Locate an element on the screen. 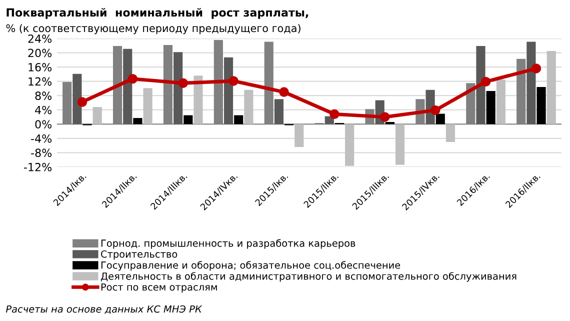 The height and width of the screenshot is (321, 570). legend-label: Деятельность в области административного и вспомогательного обслуживания is located at coordinates (308, 277).